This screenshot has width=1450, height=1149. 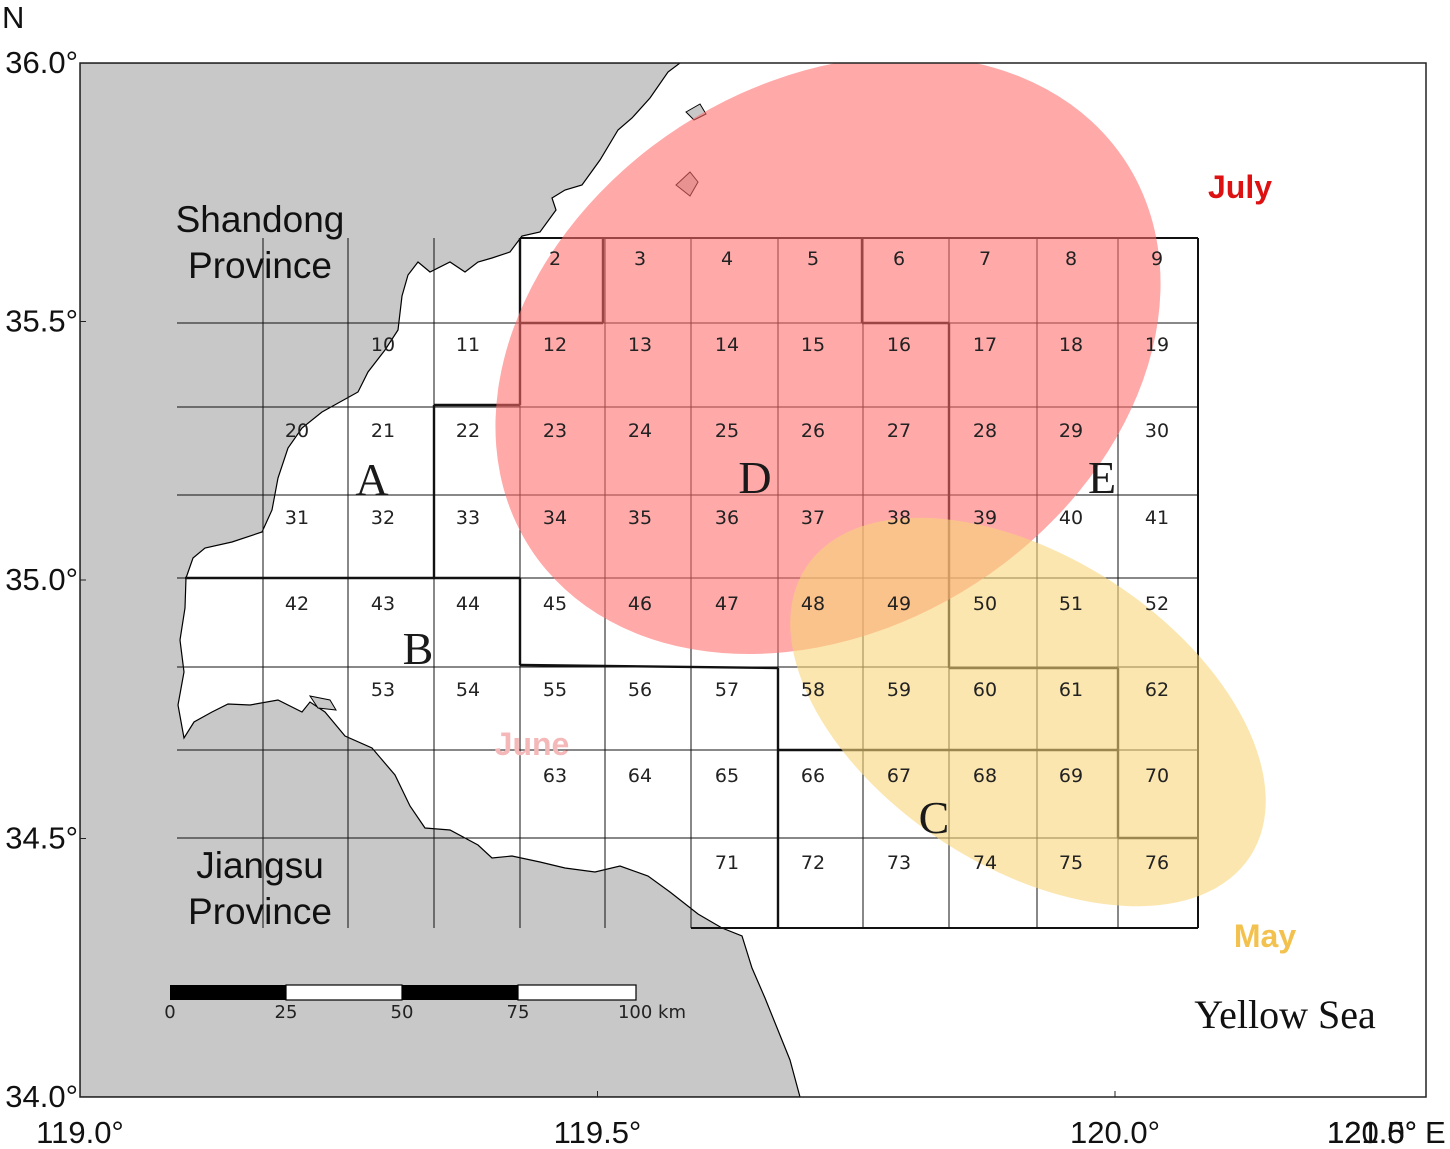 I want to click on grid-cell-number: 53, so click(x=383, y=690).